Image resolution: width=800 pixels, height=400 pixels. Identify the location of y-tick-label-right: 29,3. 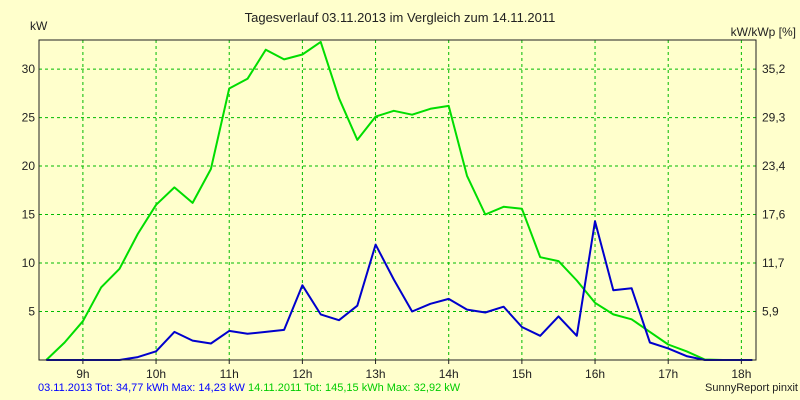
(774, 118).